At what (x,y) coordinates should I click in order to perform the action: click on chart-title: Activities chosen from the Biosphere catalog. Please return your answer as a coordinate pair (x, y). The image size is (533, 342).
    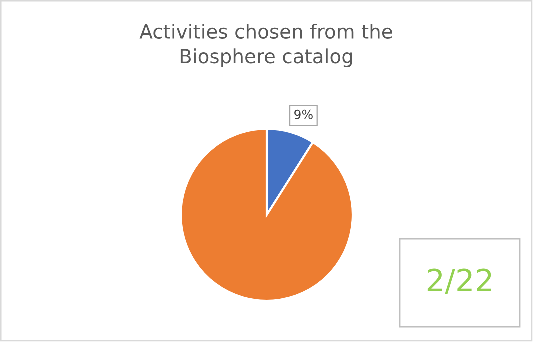
    Looking at the image, I should click on (266, 46).